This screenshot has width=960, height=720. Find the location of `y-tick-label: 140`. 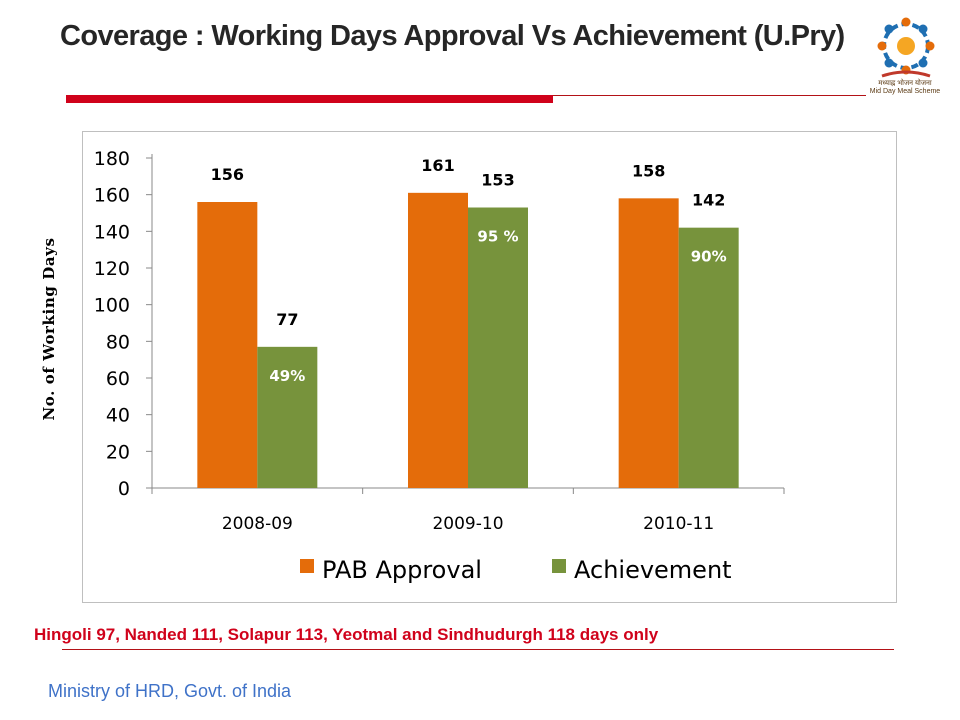

y-tick-label: 140 is located at coordinates (112, 232).